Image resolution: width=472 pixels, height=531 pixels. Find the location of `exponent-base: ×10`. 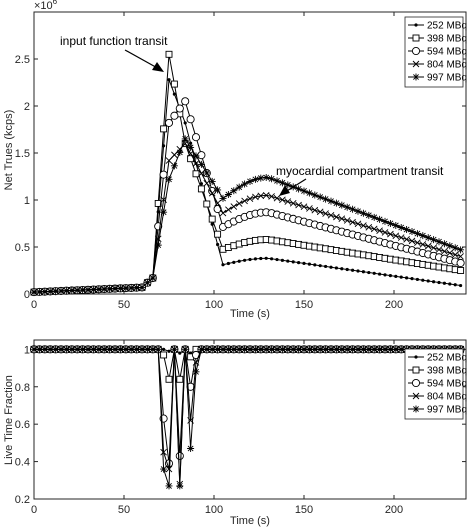

exponent-base: ×10 is located at coordinates (43, 6).